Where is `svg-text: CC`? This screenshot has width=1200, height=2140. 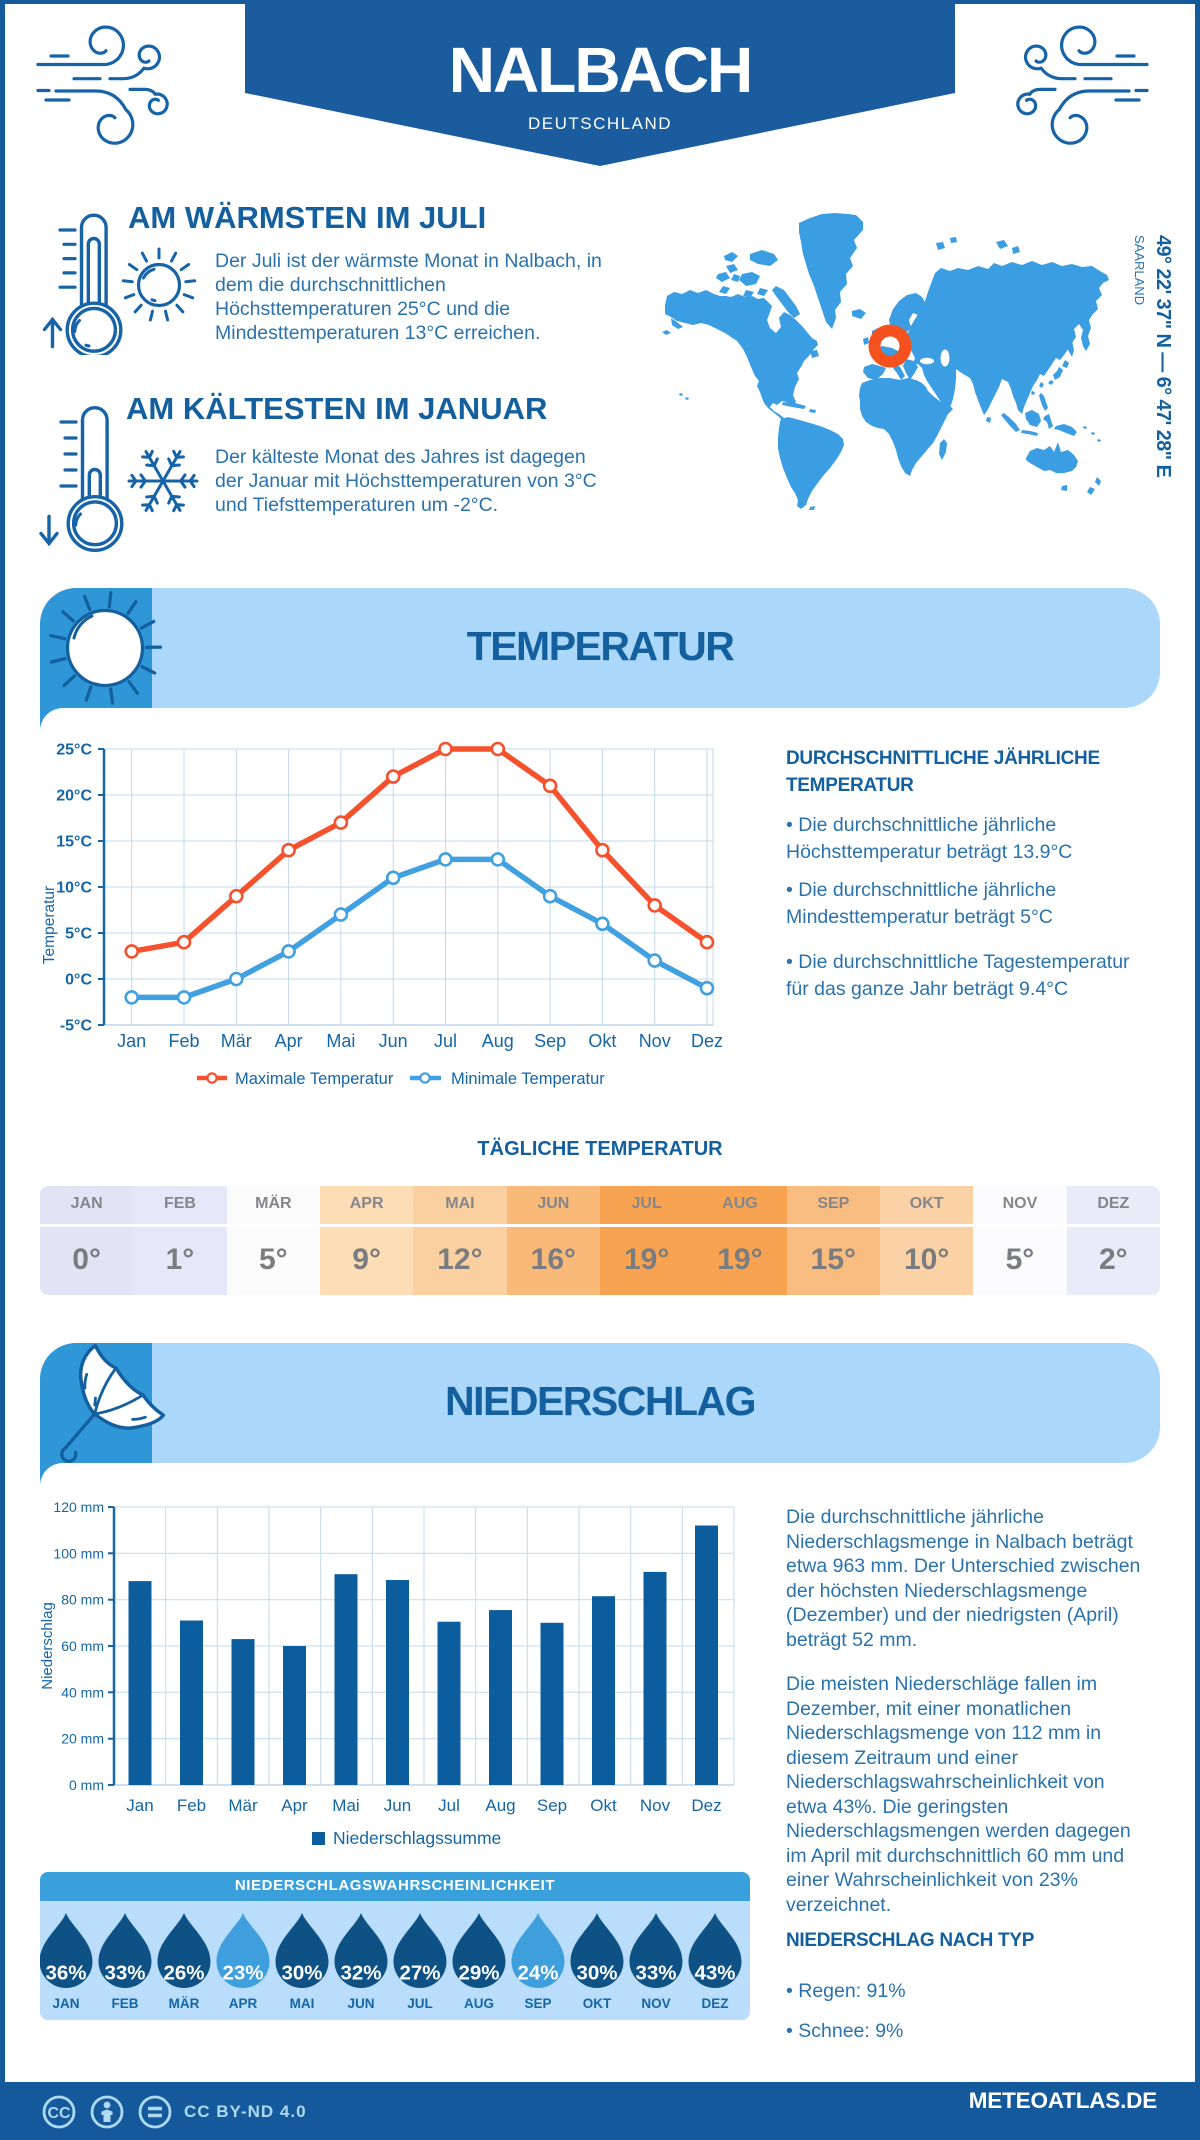 svg-text: CC is located at coordinates (59, 2113).